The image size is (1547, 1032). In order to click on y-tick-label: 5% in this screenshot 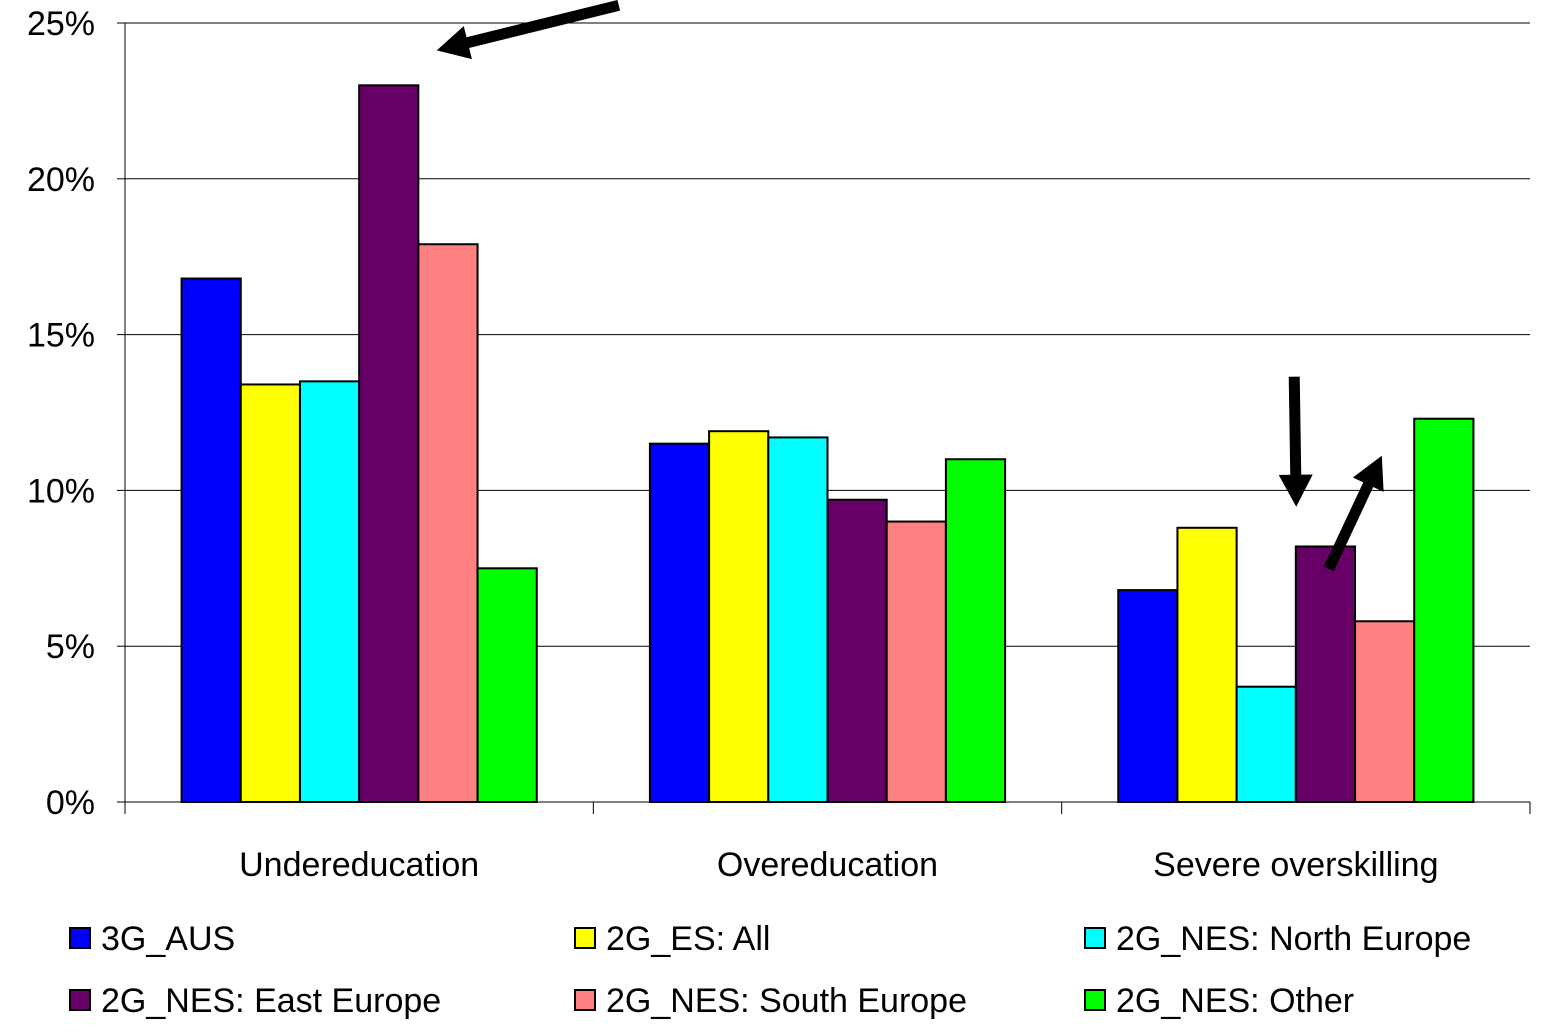, I will do `click(70, 647)`.